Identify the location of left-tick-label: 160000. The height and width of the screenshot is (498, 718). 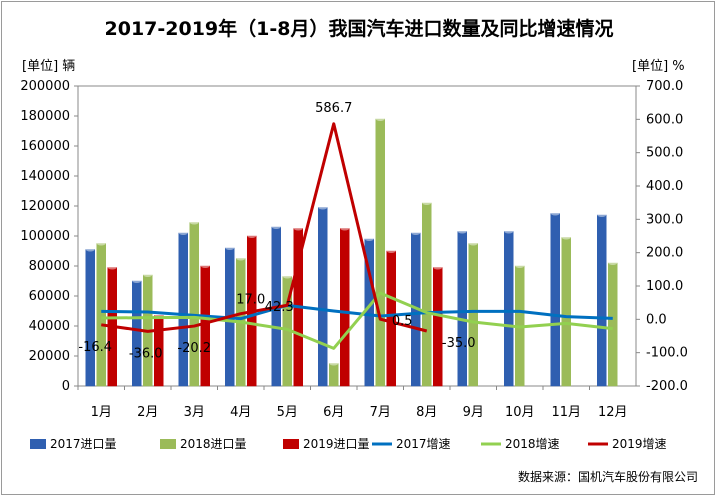
(45, 146).